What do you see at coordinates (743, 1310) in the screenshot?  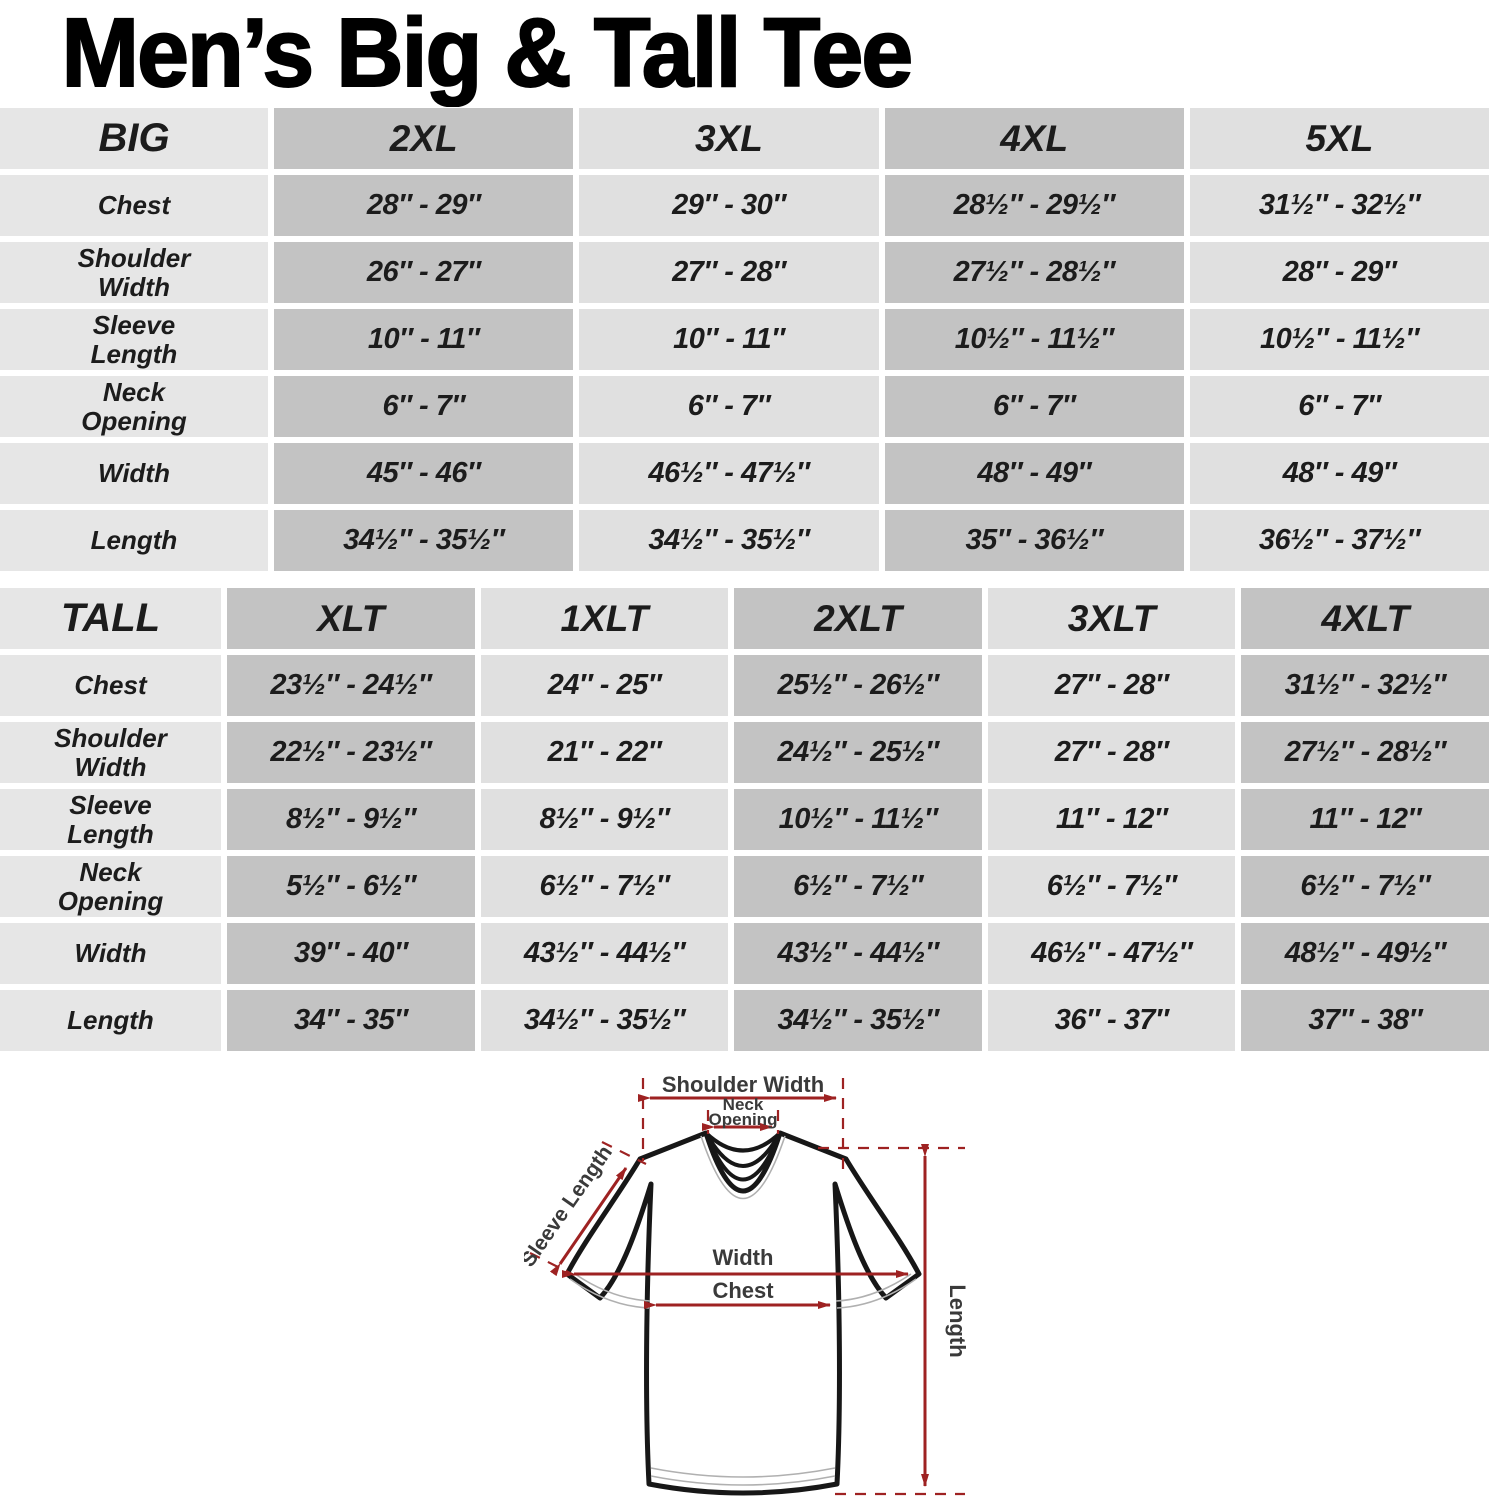 I see `tee-stitching` at bounding box center [743, 1310].